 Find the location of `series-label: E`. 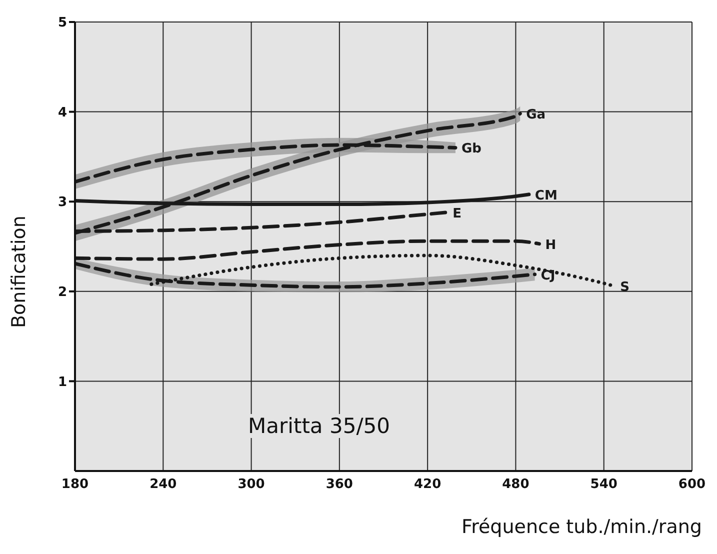

series-label: E is located at coordinates (457, 214).